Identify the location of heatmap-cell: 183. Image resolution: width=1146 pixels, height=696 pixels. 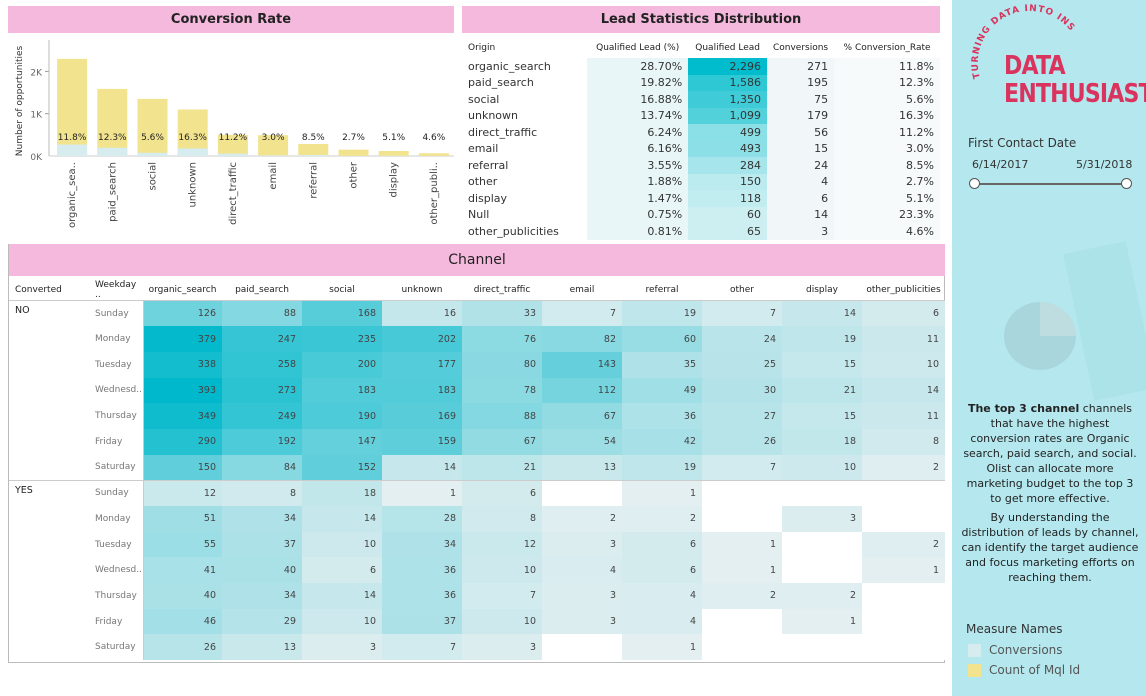
(422, 390).